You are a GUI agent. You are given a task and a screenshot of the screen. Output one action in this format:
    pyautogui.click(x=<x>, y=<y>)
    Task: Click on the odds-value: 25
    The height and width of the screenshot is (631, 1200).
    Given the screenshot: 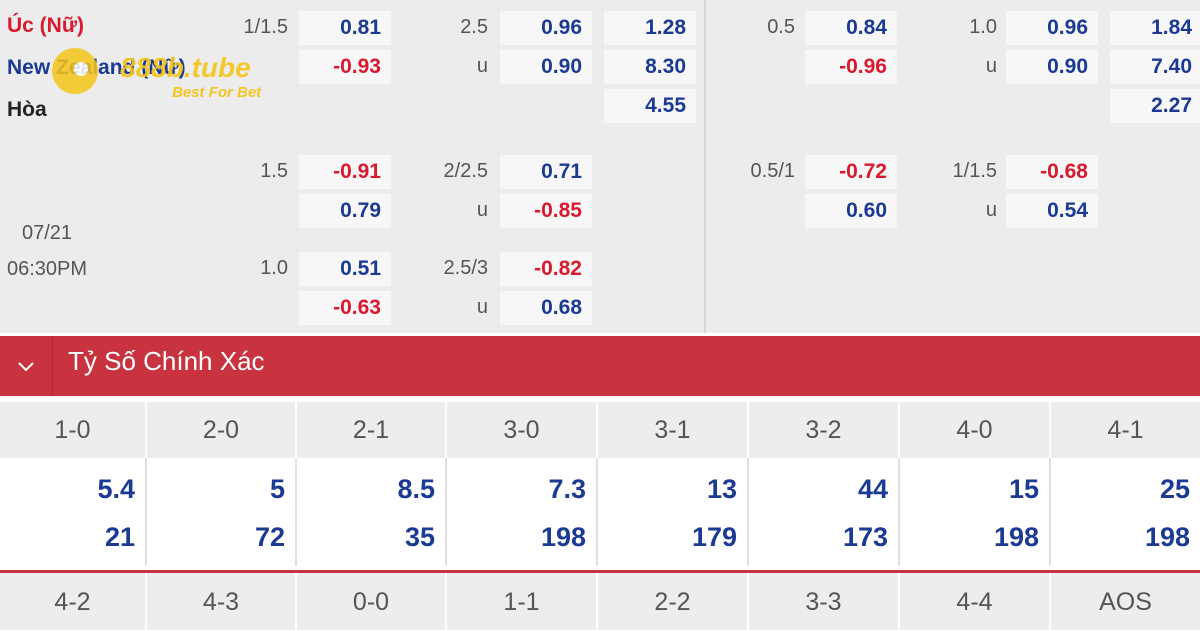 What is the action you would take?
    pyautogui.click(x=1174, y=489)
    